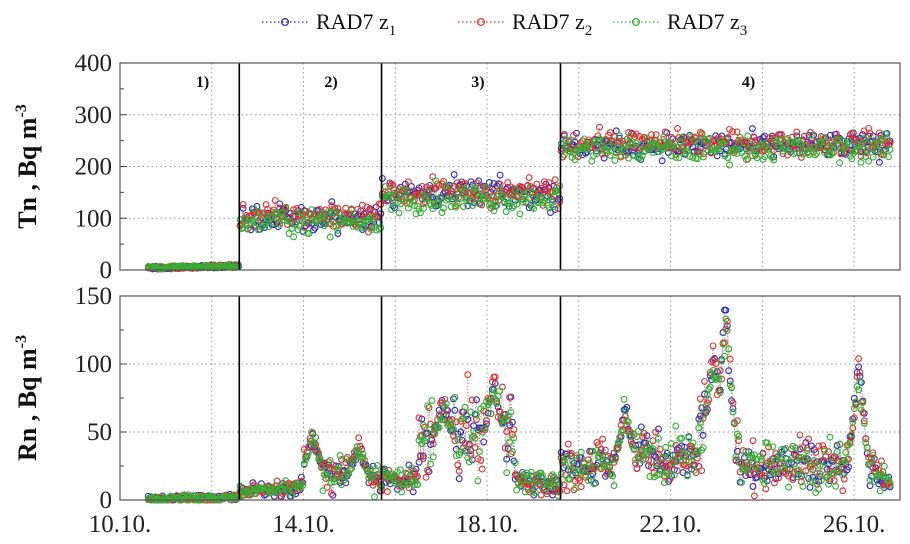 This screenshot has height=544, width=910. What do you see at coordinates (356, 24) in the screenshot?
I see `legend-label: RAD7 z1` at bounding box center [356, 24].